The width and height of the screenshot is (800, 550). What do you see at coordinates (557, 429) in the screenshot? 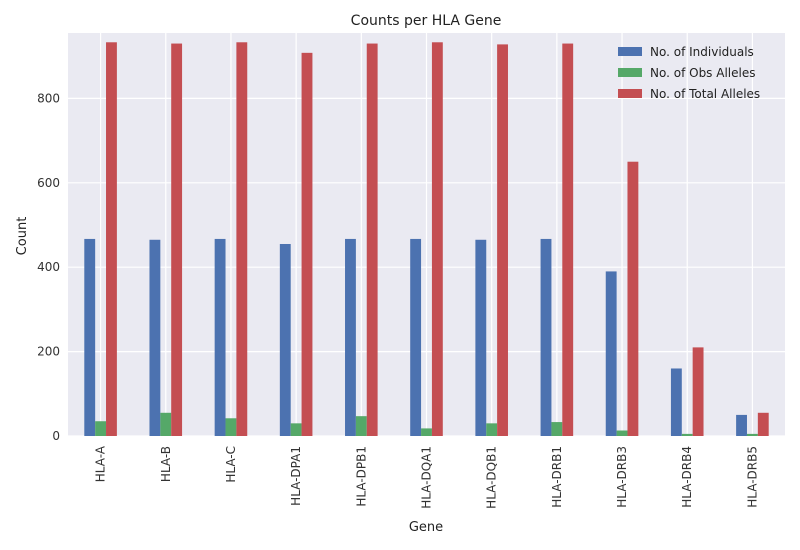
I see `bar-no-of-obs-alleles-hla-drb1` at bounding box center [557, 429].